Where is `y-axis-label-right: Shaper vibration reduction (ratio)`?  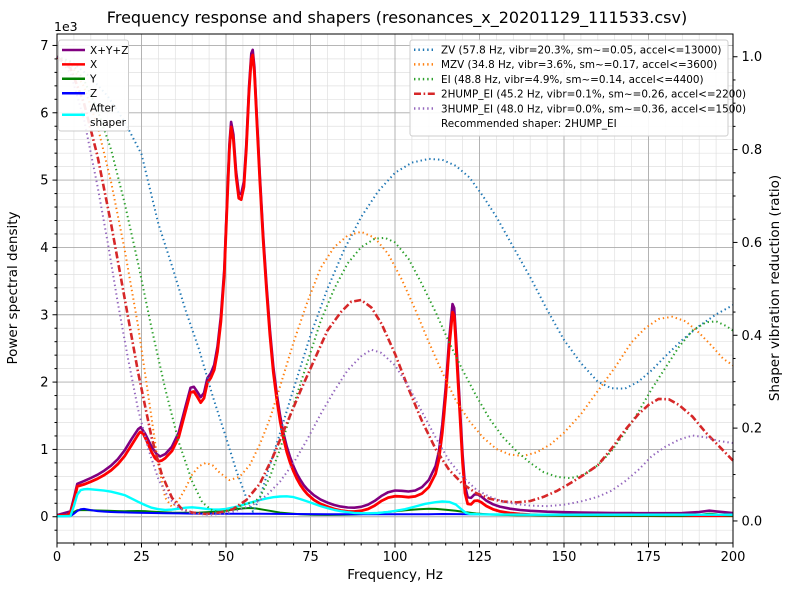
y-axis-label-right: Shaper vibration reduction (ratio) is located at coordinates (775, 288).